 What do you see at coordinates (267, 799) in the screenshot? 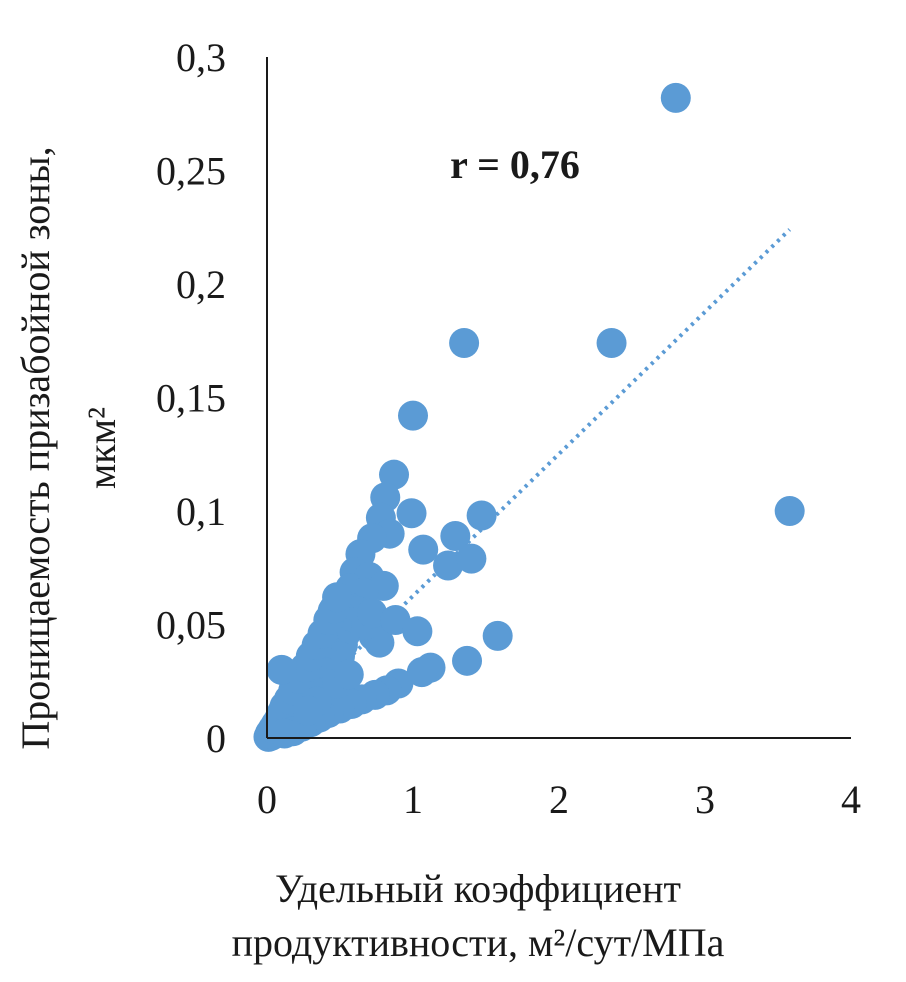
I see `x-tick-label: 0` at bounding box center [267, 799].